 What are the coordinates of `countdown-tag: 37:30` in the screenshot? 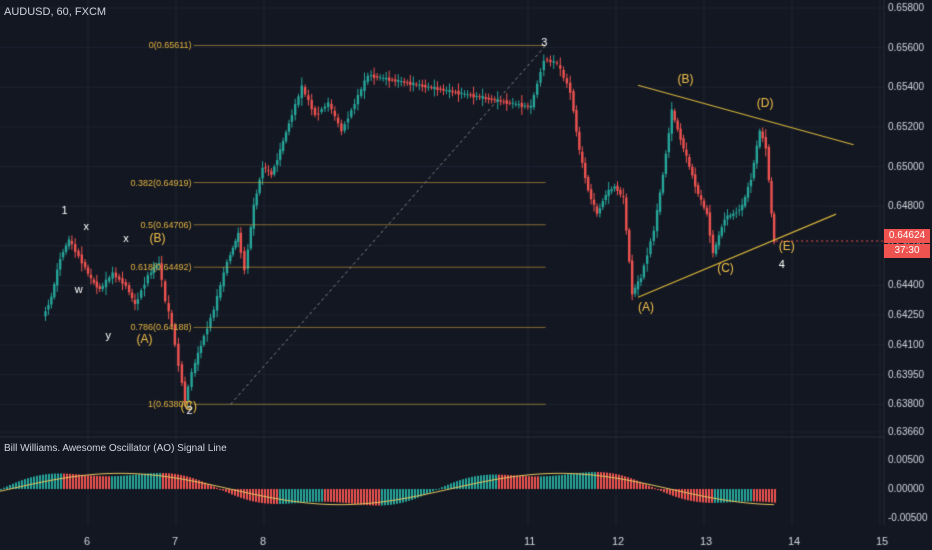 It's located at (907, 251).